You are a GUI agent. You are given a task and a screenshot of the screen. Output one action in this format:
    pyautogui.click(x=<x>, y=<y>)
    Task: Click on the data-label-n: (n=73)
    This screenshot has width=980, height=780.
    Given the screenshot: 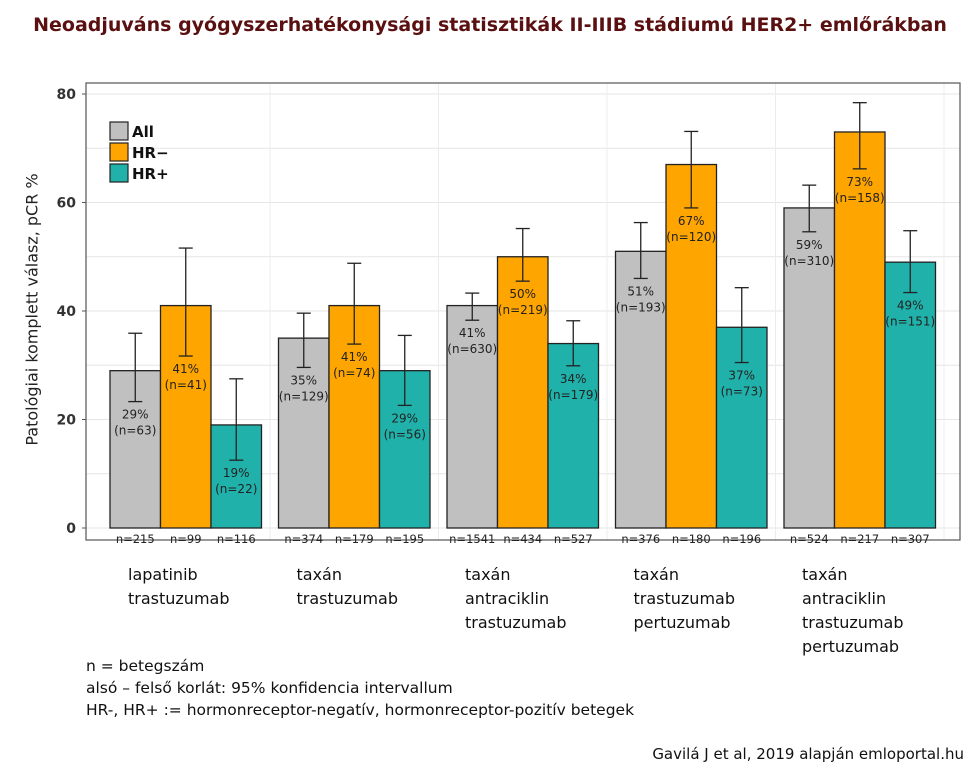 What is the action you would take?
    pyautogui.click(x=742, y=392)
    